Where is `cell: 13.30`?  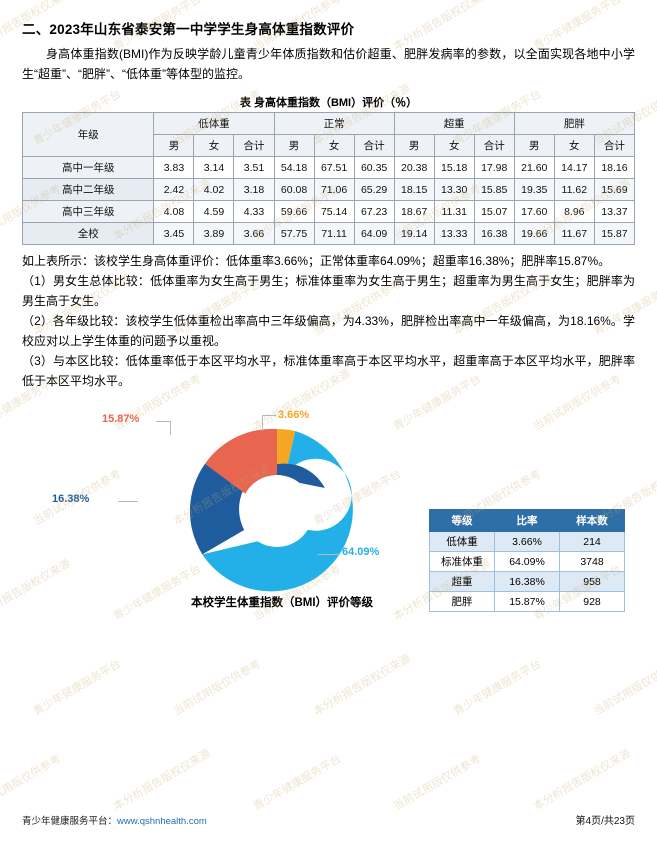
cell: 13.30 is located at coordinates (454, 189).